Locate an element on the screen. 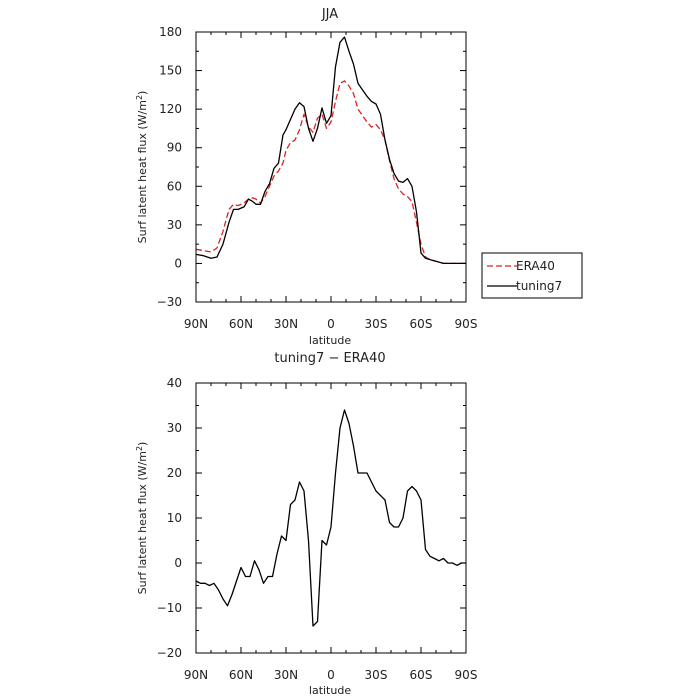  legend: ERA40 tuning7 is located at coordinates (532, 275).